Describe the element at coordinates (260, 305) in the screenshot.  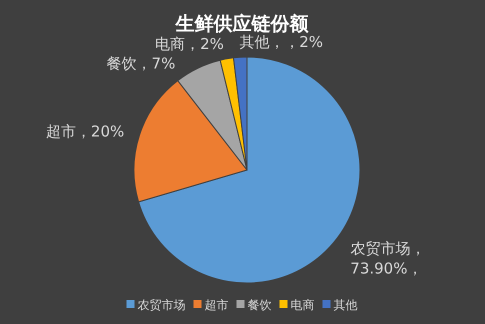
I see `legend-label: 餐饮` at that location.